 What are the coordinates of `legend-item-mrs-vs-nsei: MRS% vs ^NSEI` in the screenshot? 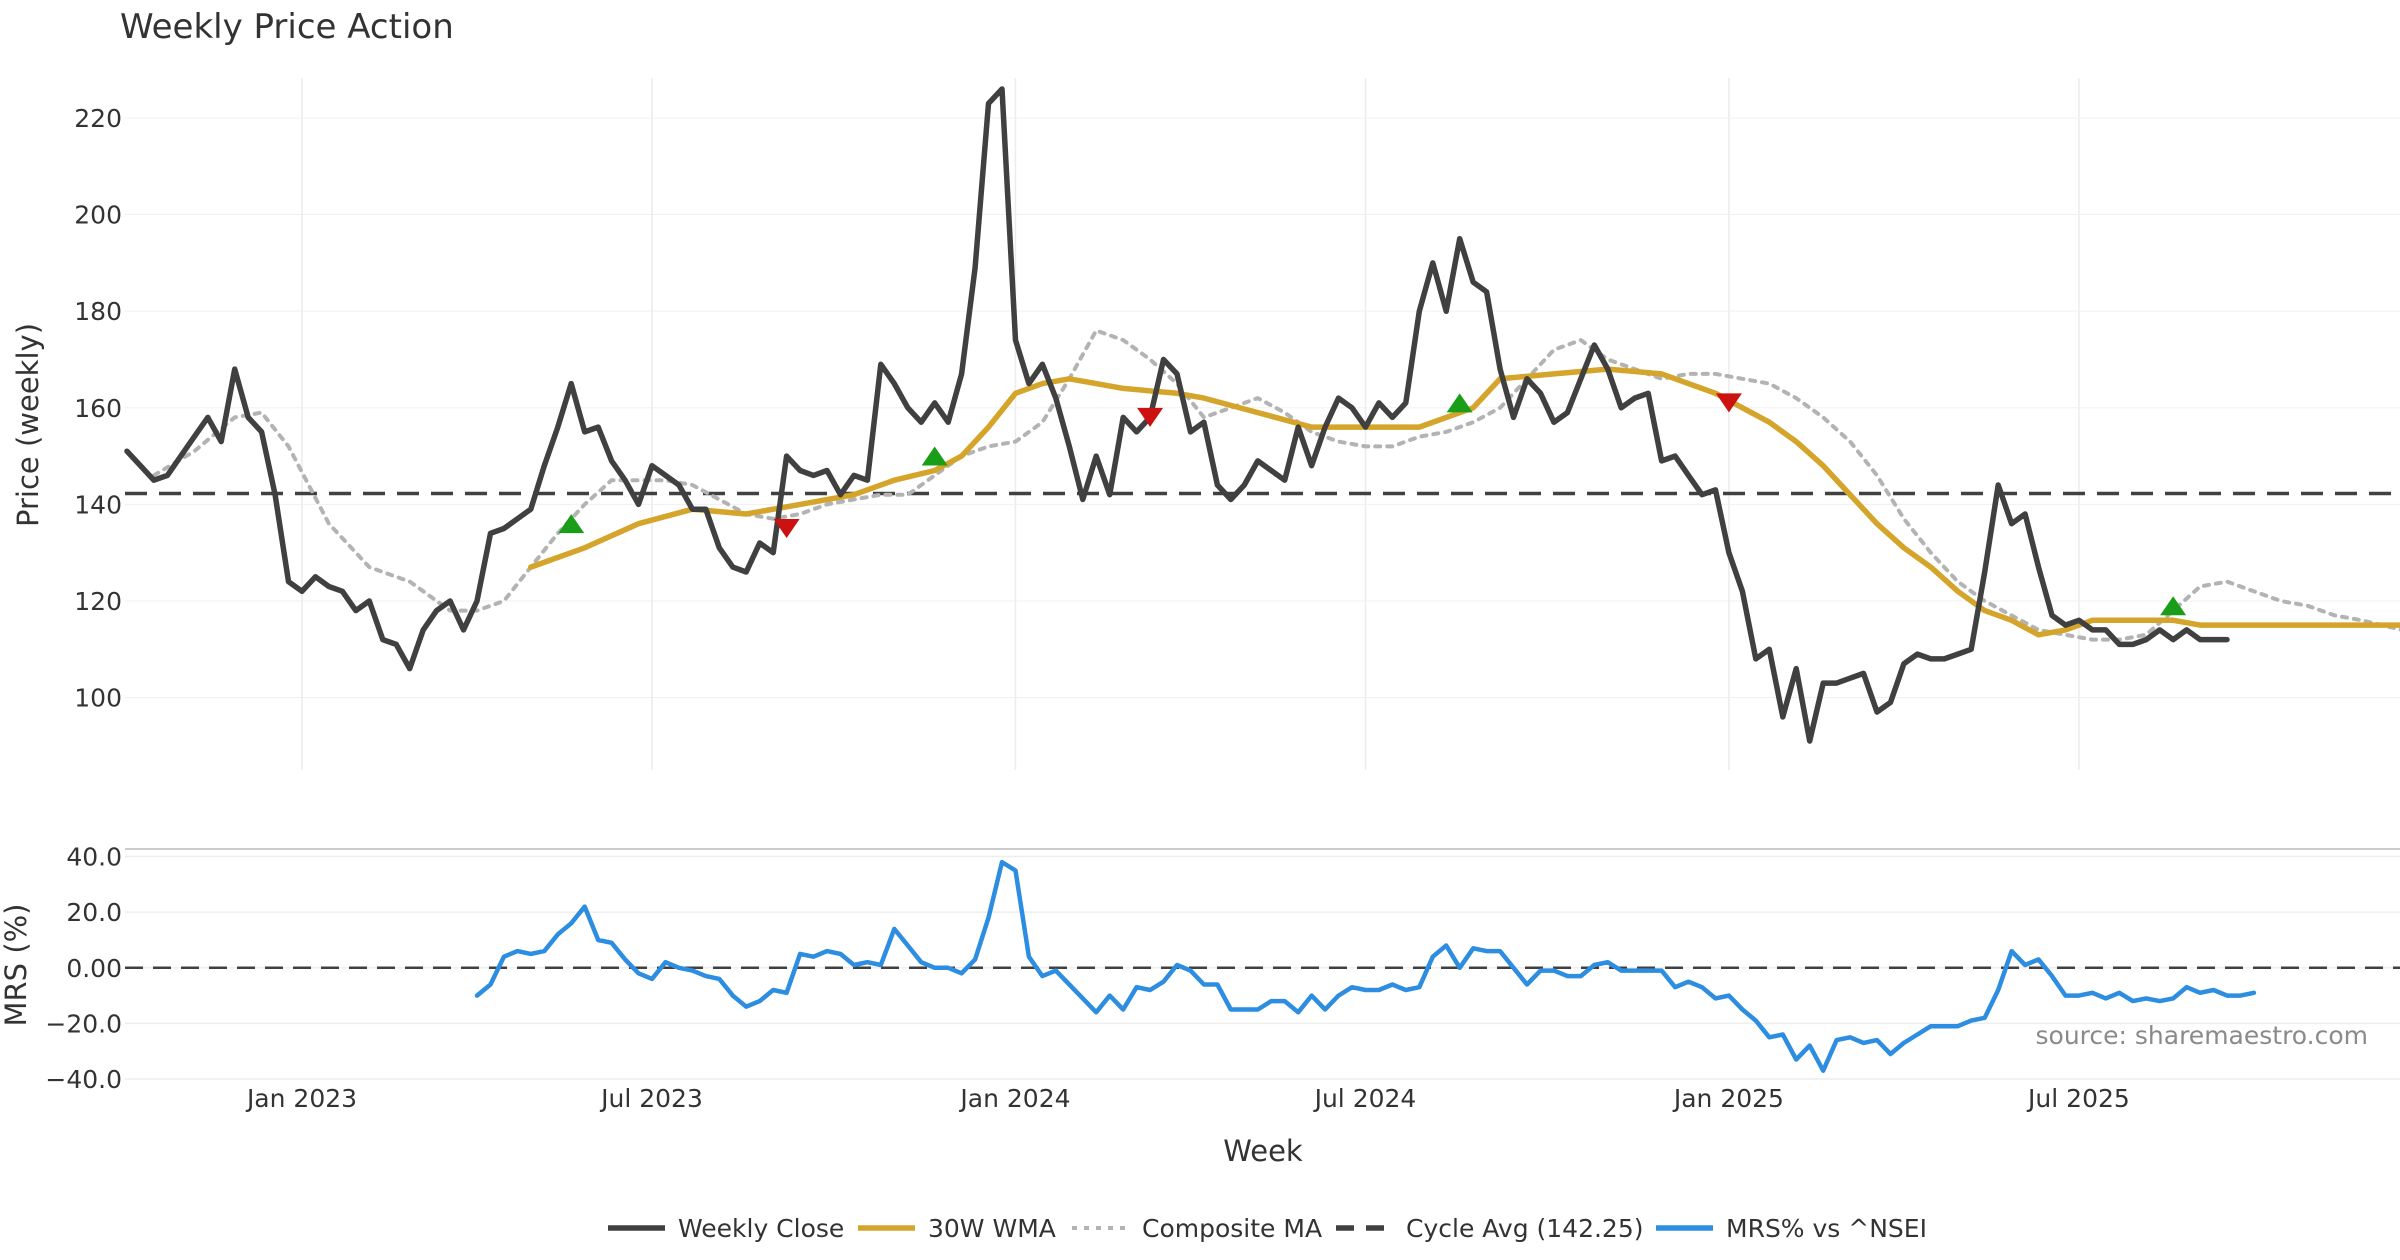 It's located at (1791, 1228).